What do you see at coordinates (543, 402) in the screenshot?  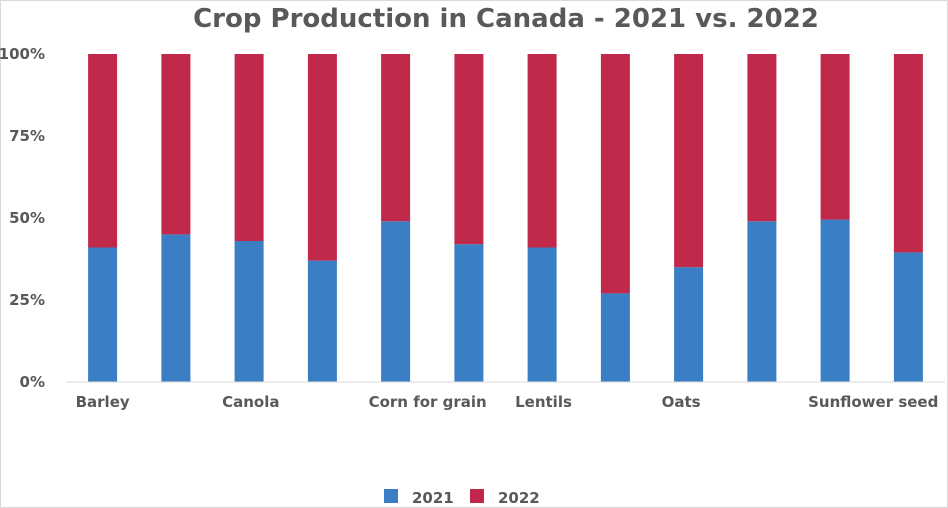 I see `x-tick-label: Lentils` at bounding box center [543, 402].